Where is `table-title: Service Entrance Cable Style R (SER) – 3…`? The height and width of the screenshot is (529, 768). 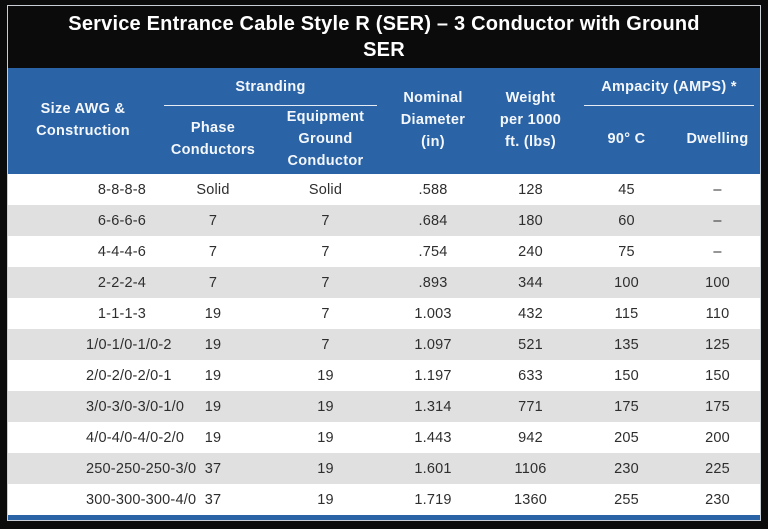
table-title: Service Entrance Cable Style R (SER) – 3… is located at coordinates (384, 37).